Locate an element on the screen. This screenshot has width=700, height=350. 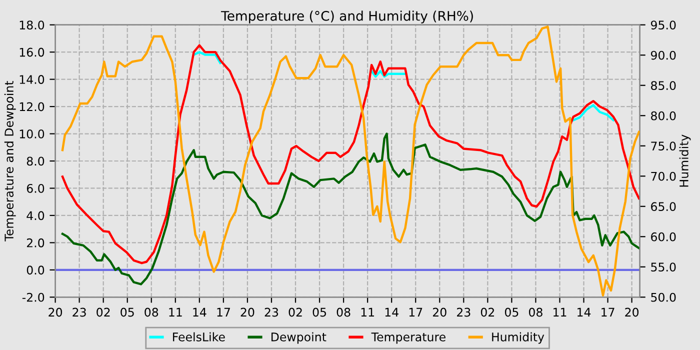
y-tick-label: 8.0 is located at coordinates (35, 161).